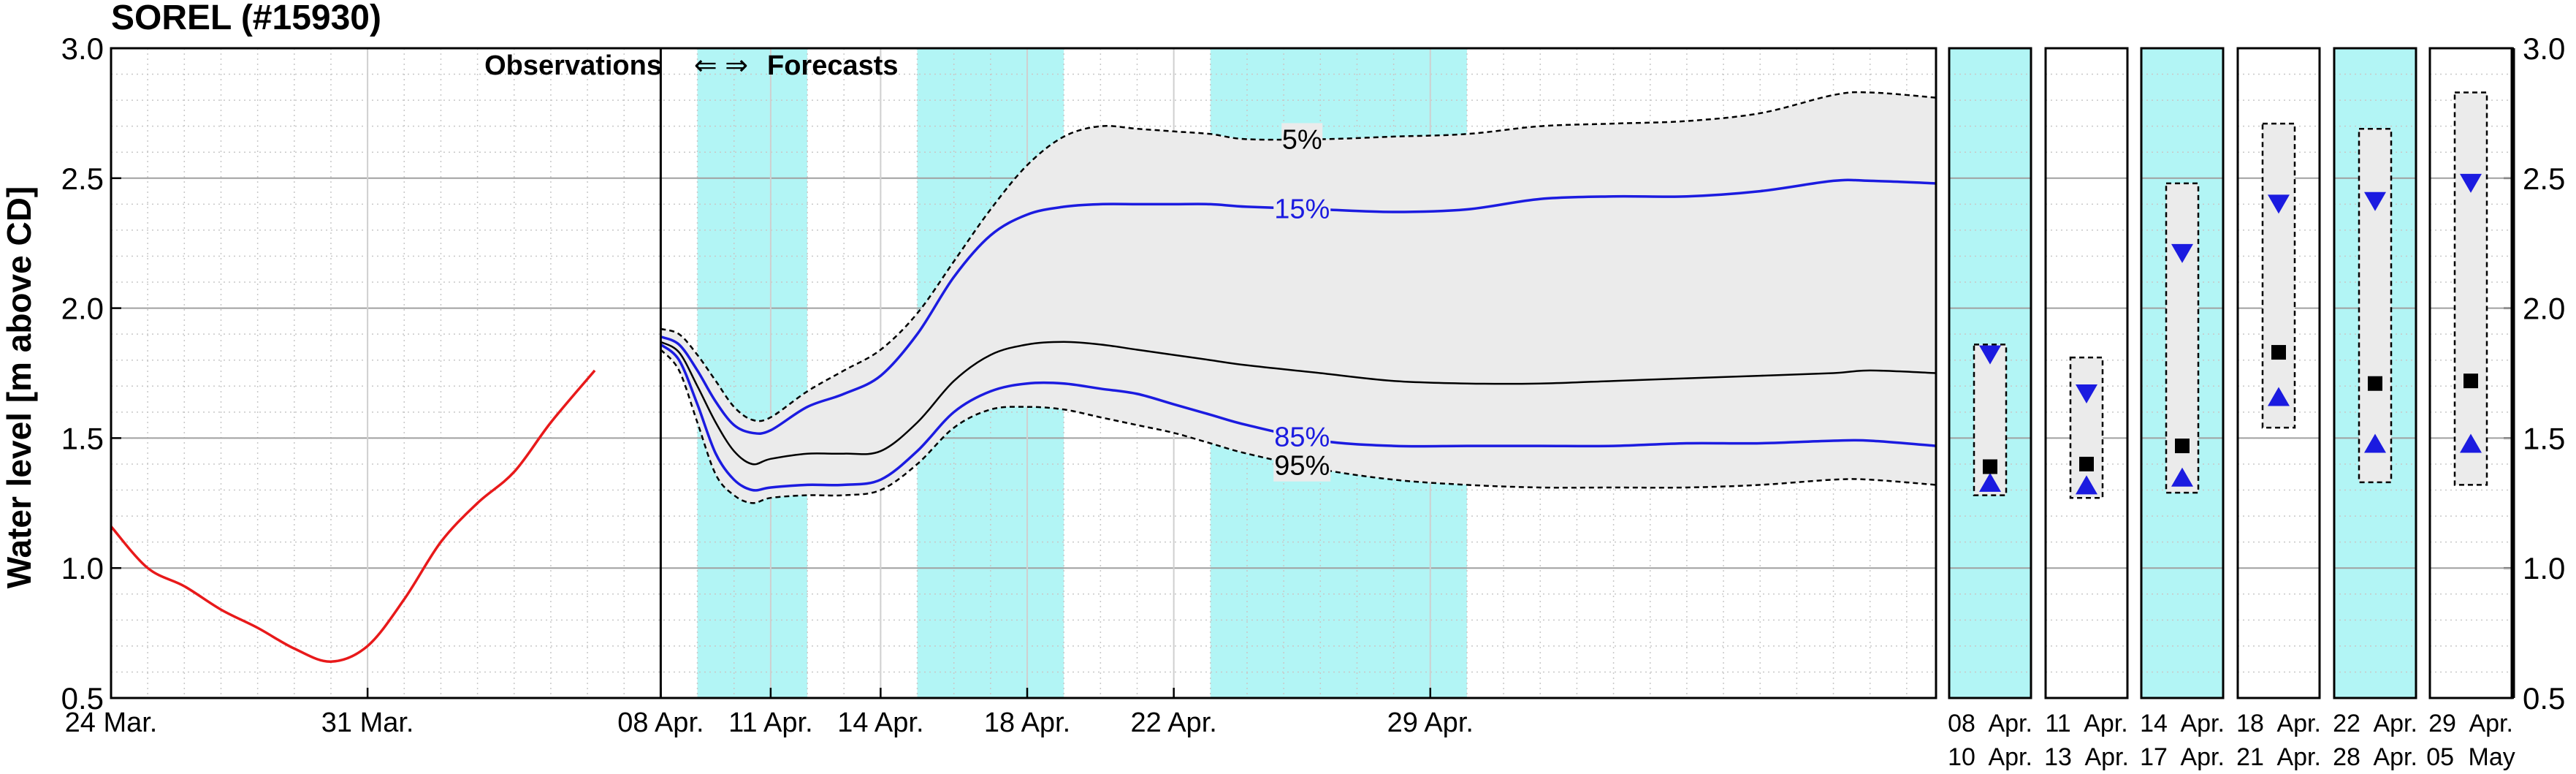 The width and height of the screenshot is (2576, 774). Describe the element at coordinates (1298, 404) in the screenshot. I see `series-line-median` at that location.